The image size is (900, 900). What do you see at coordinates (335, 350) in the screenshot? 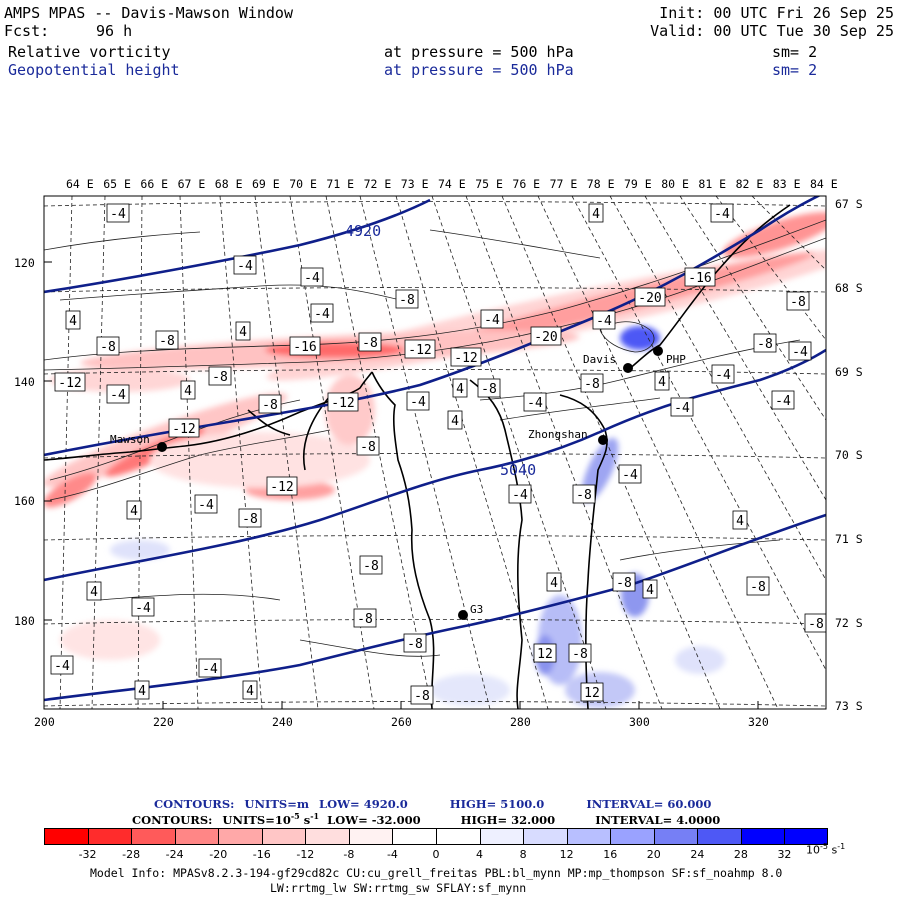
I see `vorticity-core-central` at bounding box center [335, 350].